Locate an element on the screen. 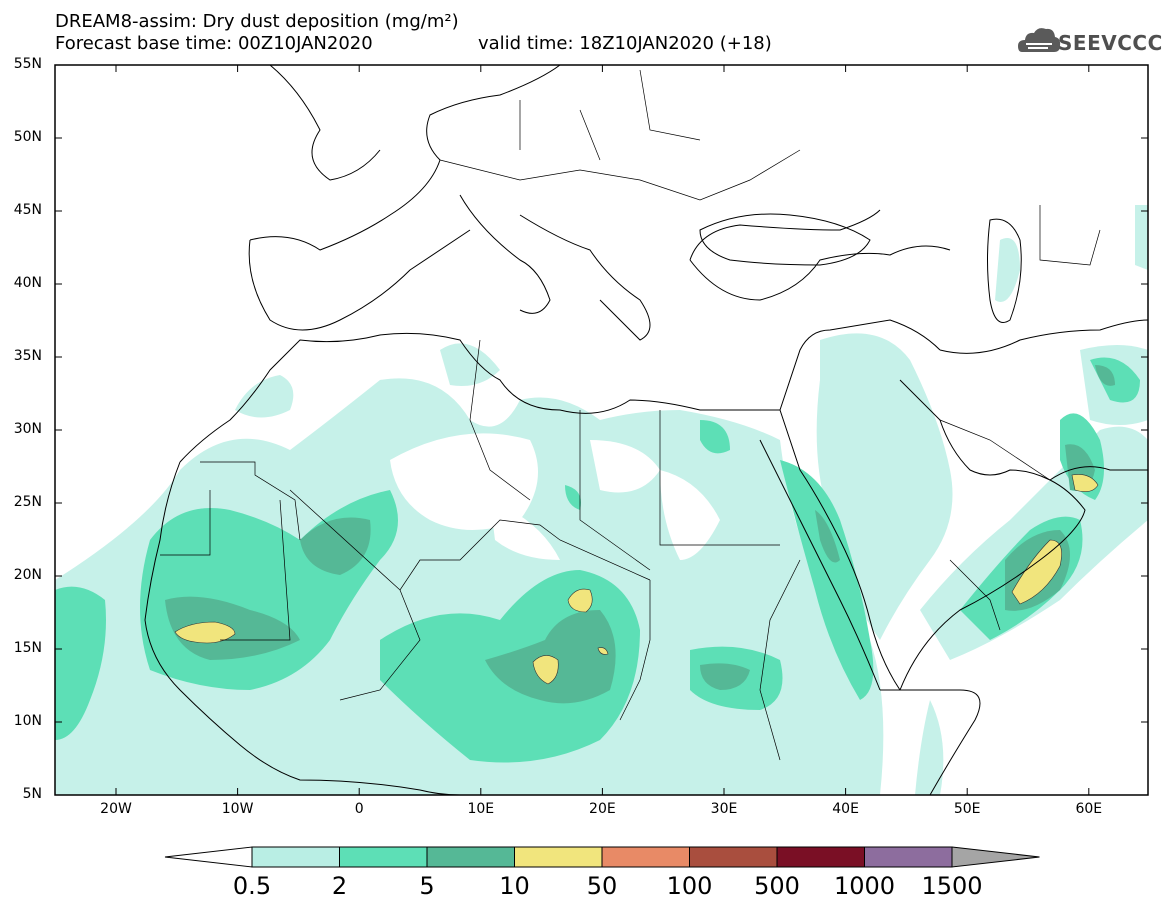 The width and height of the screenshot is (1165, 907). lon-label: 20W is located at coordinates (116, 809).